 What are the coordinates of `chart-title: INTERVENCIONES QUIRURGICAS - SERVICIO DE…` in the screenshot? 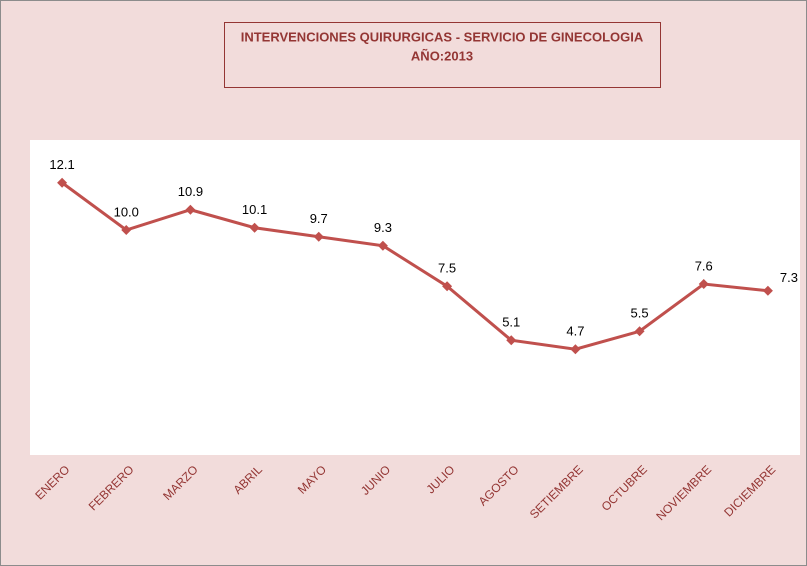 It's located at (442, 36).